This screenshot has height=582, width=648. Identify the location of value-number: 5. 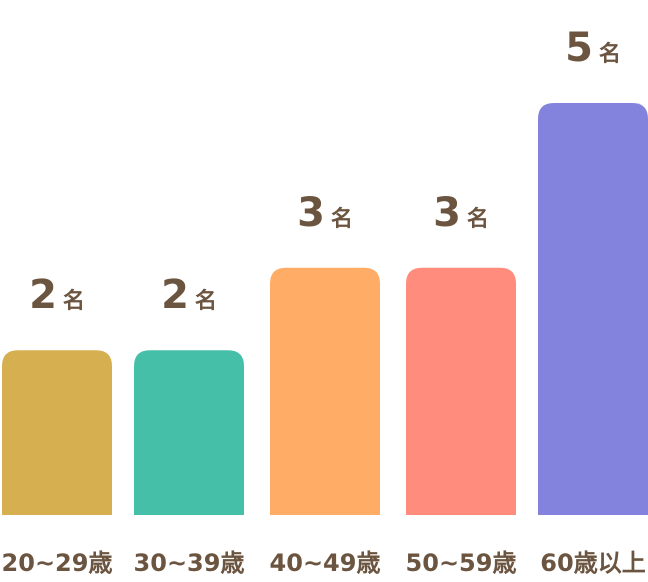
(579, 48).